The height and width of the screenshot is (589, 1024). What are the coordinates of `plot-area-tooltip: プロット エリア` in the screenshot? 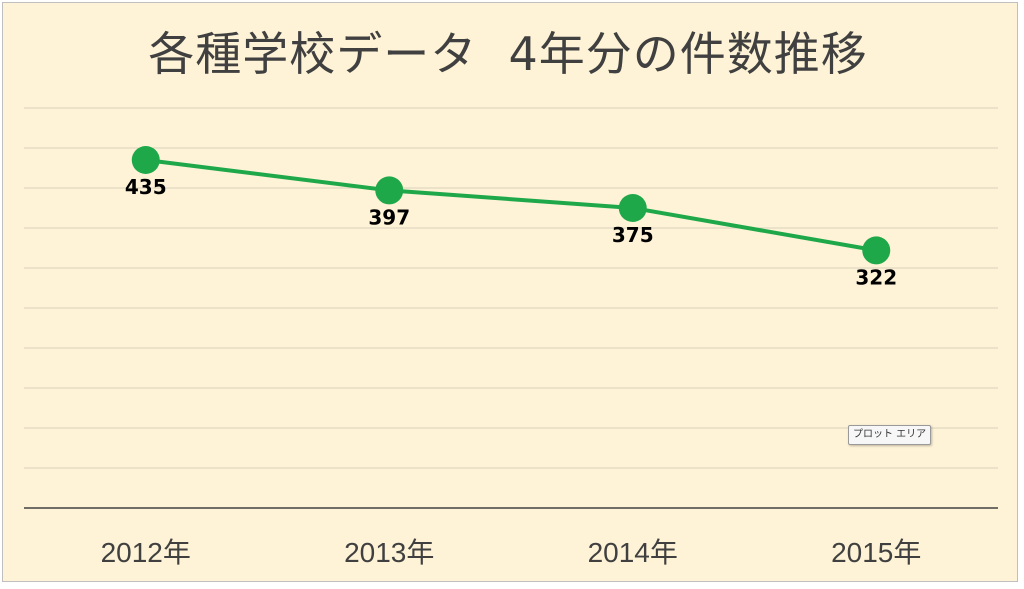 It's located at (890, 435).